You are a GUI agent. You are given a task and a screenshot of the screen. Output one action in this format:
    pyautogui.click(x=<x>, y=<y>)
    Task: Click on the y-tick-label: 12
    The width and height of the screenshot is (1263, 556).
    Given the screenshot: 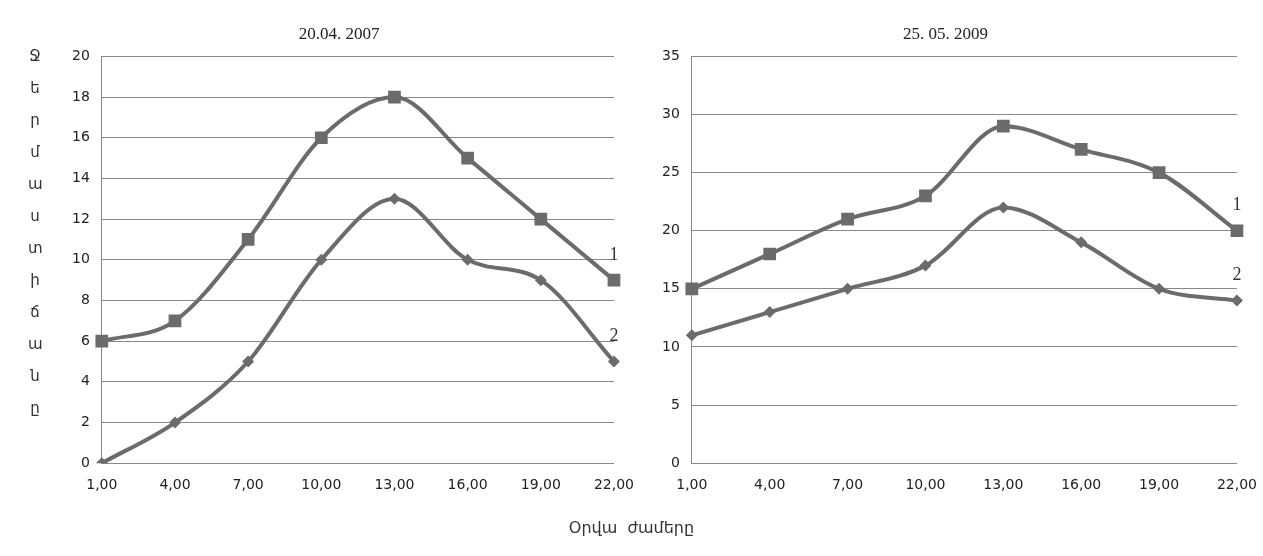 What is the action you would take?
    pyautogui.click(x=80, y=217)
    